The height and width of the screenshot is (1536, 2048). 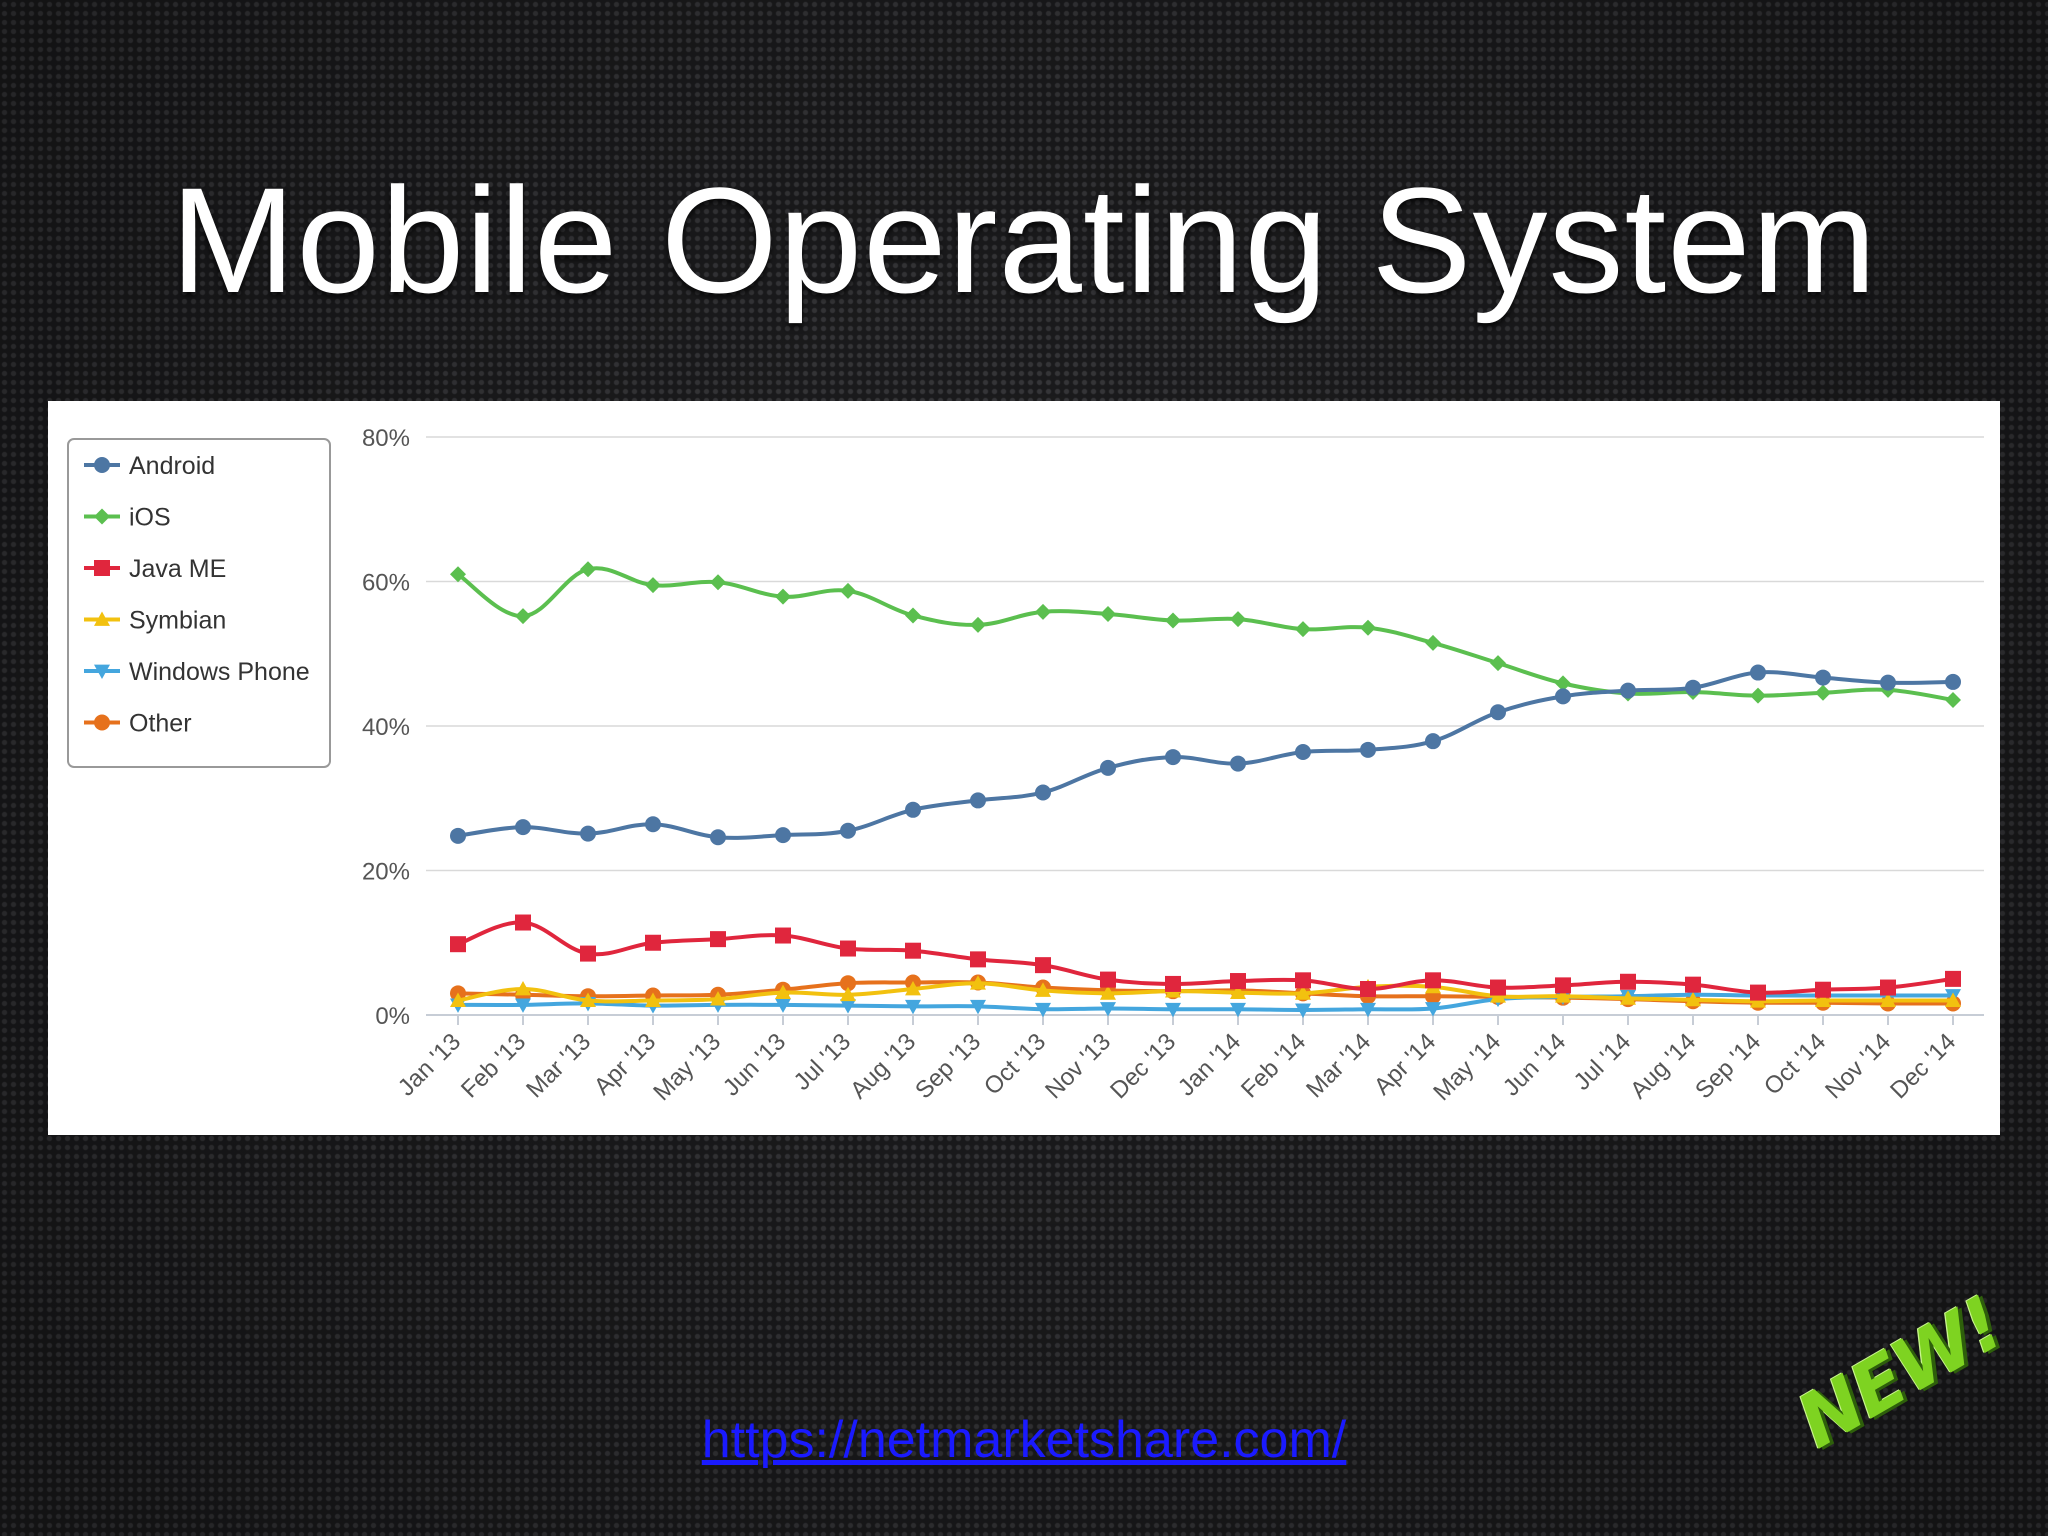 I want to click on x-tick-label: Sep '13, so click(x=948, y=1066).